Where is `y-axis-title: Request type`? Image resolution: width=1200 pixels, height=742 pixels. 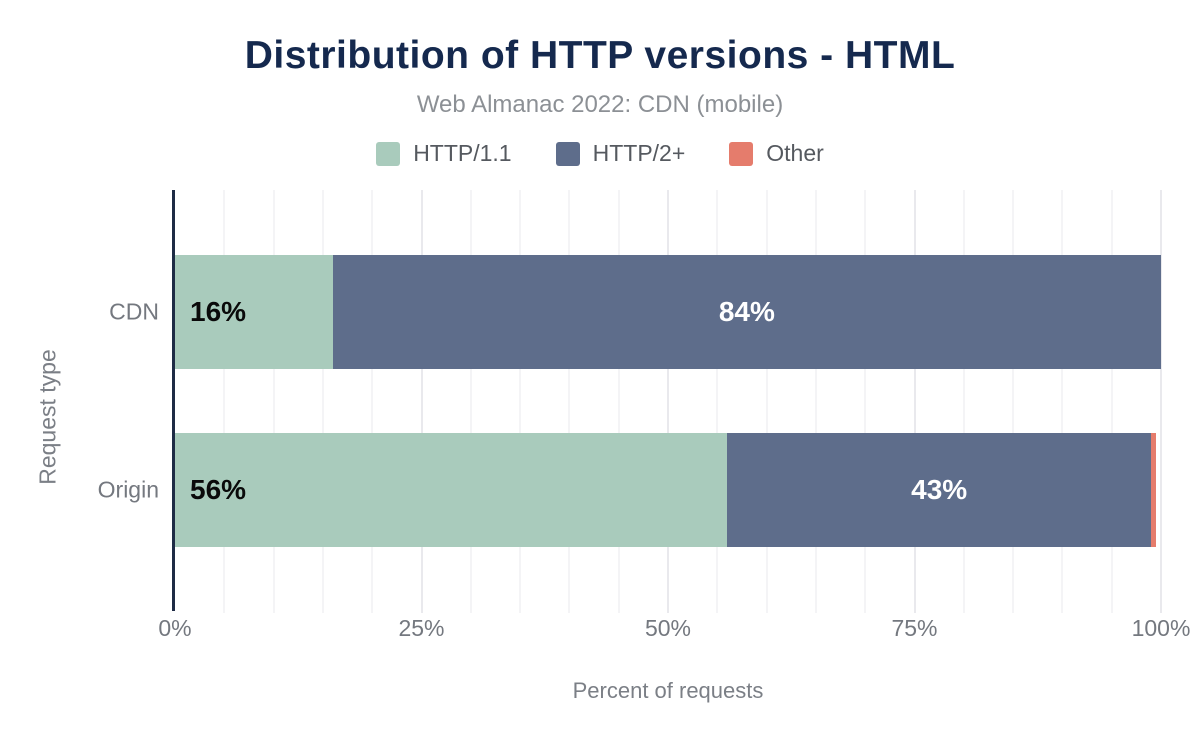
y-axis-title: Request type is located at coordinates (47, 417).